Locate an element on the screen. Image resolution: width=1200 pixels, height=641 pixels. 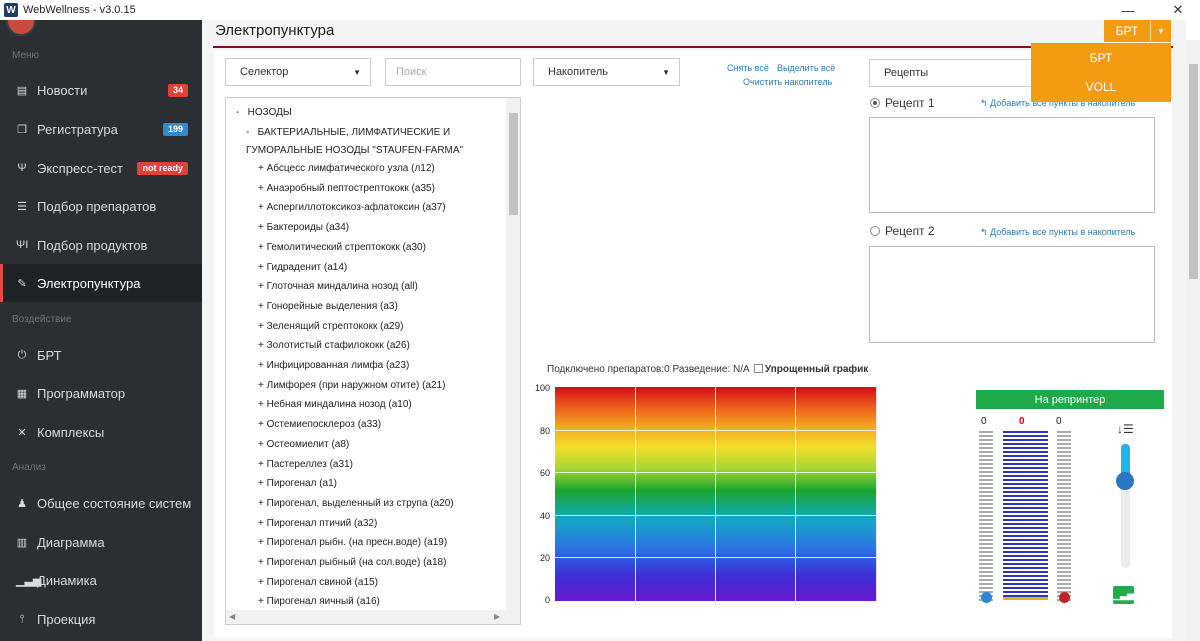
tree-item: + Аспергиллотоксикоз-афлатоксин (а37) is located at coordinates (352, 208).